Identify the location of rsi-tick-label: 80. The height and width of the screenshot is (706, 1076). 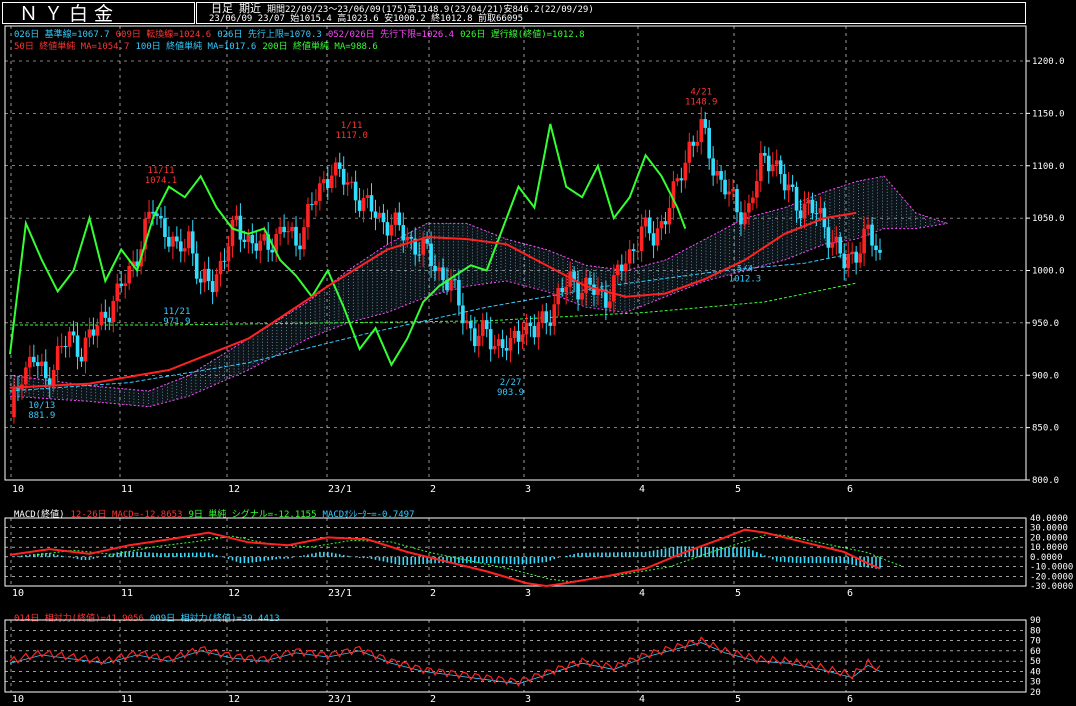
(1035, 631).